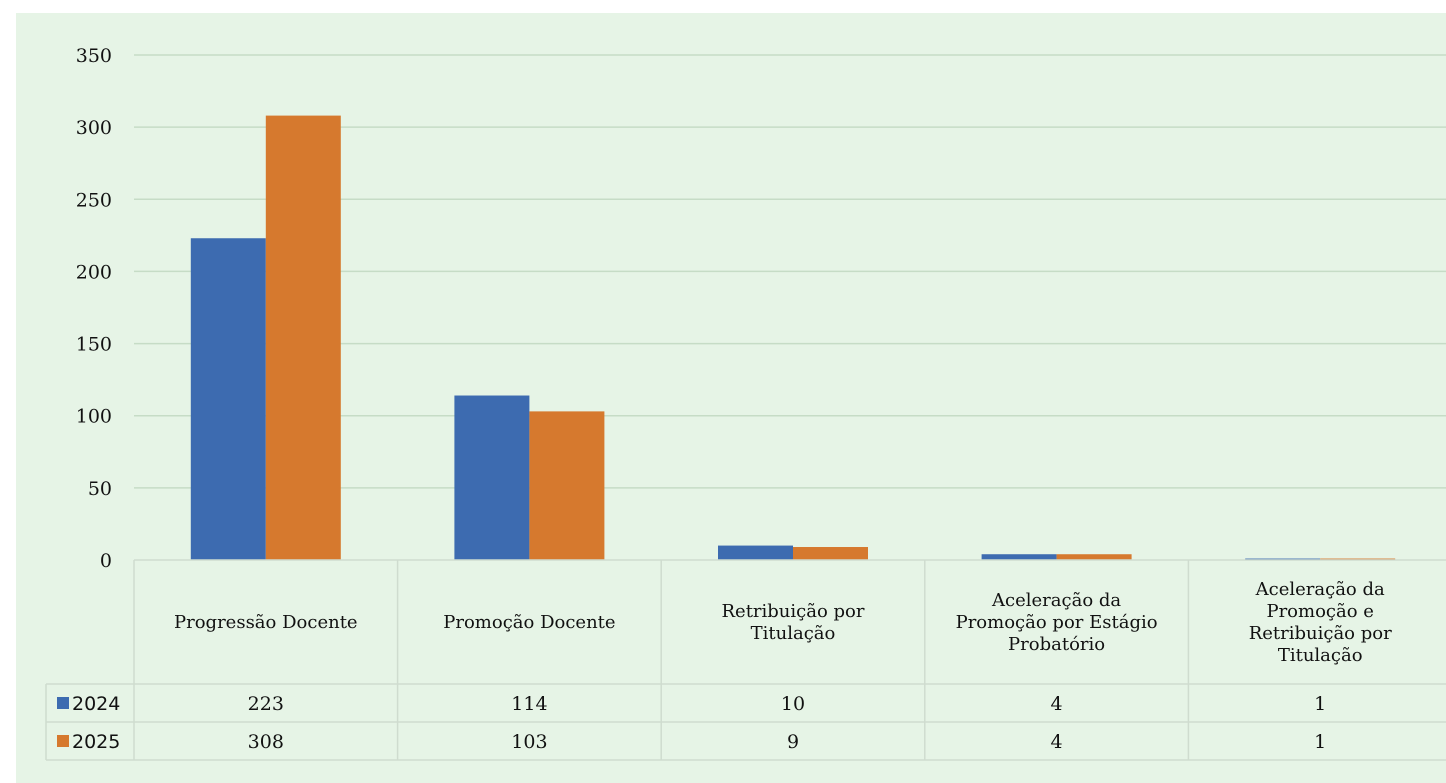  I want to click on category-label: Retribuição por Titulação, so click(792, 622).